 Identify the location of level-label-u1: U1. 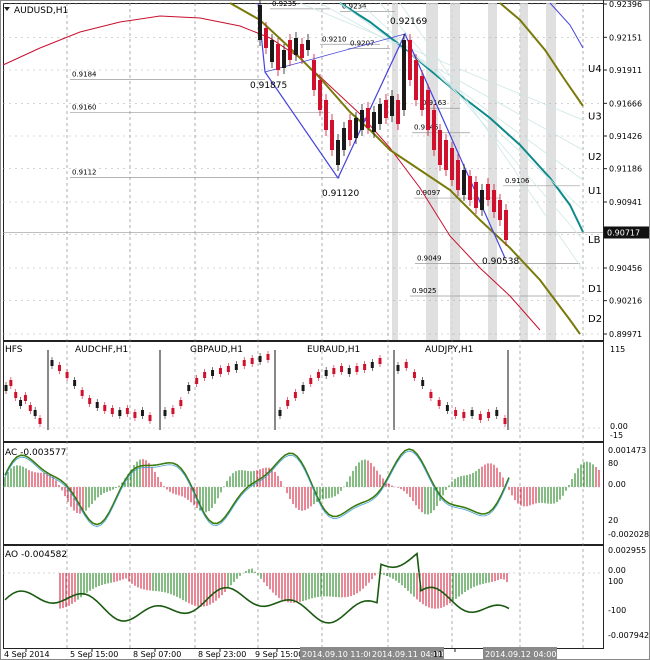
(595, 191).